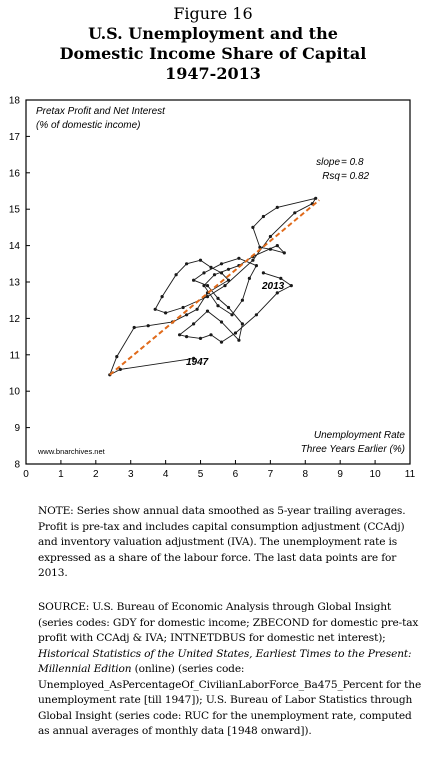 This screenshot has height=770, width=426. What do you see at coordinates (271, 474) in the screenshot?
I see `x-tick-label: 7` at bounding box center [271, 474].